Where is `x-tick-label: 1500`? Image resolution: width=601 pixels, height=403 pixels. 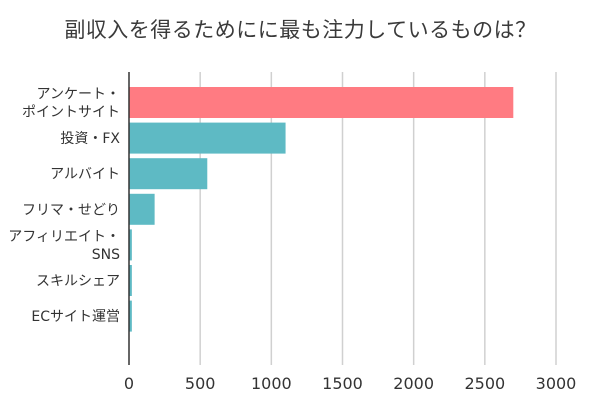 x-tick-label: 1500 is located at coordinates (342, 383).